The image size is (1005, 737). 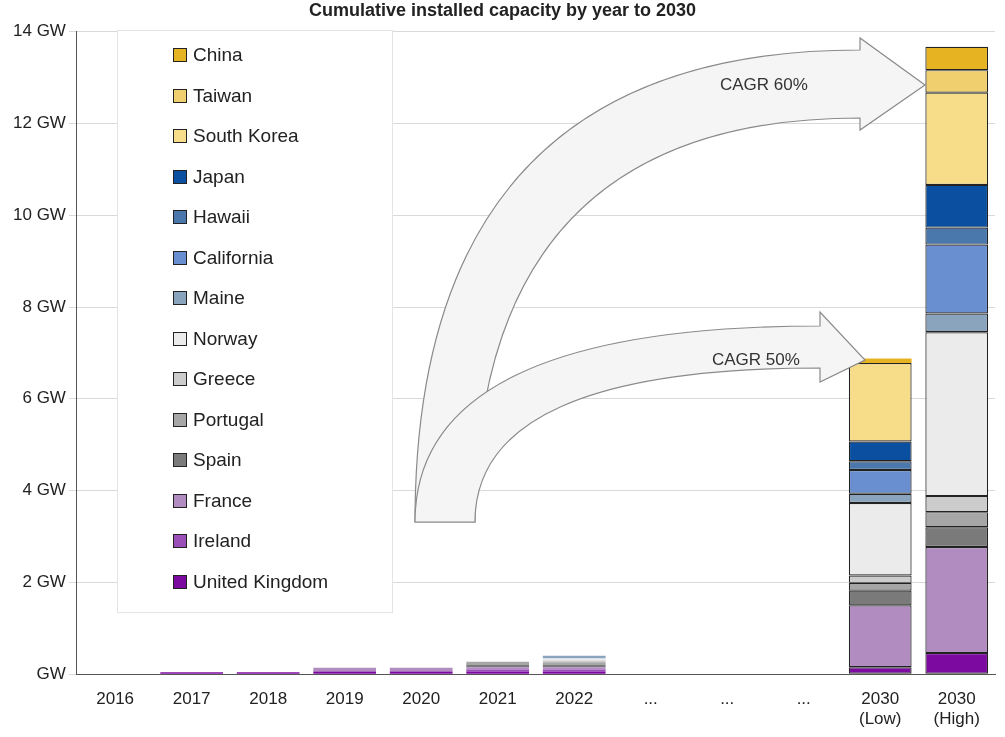 What do you see at coordinates (764, 85) in the screenshot?
I see `annotation: CAGR 60%` at bounding box center [764, 85].